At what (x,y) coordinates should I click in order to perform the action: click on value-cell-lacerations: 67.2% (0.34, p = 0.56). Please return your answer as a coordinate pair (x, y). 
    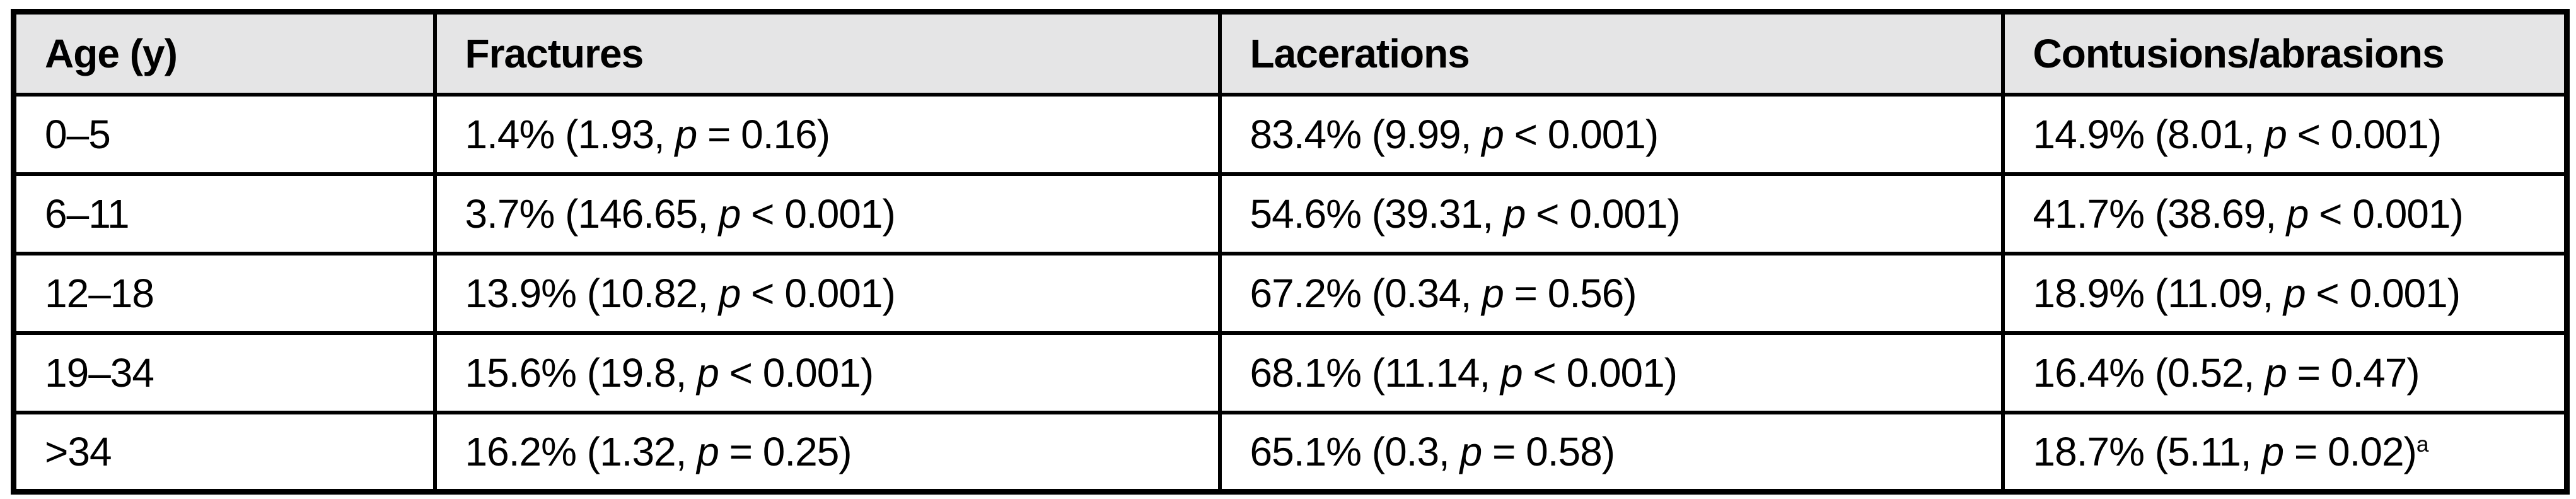
    Looking at the image, I should click on (1611, 293).